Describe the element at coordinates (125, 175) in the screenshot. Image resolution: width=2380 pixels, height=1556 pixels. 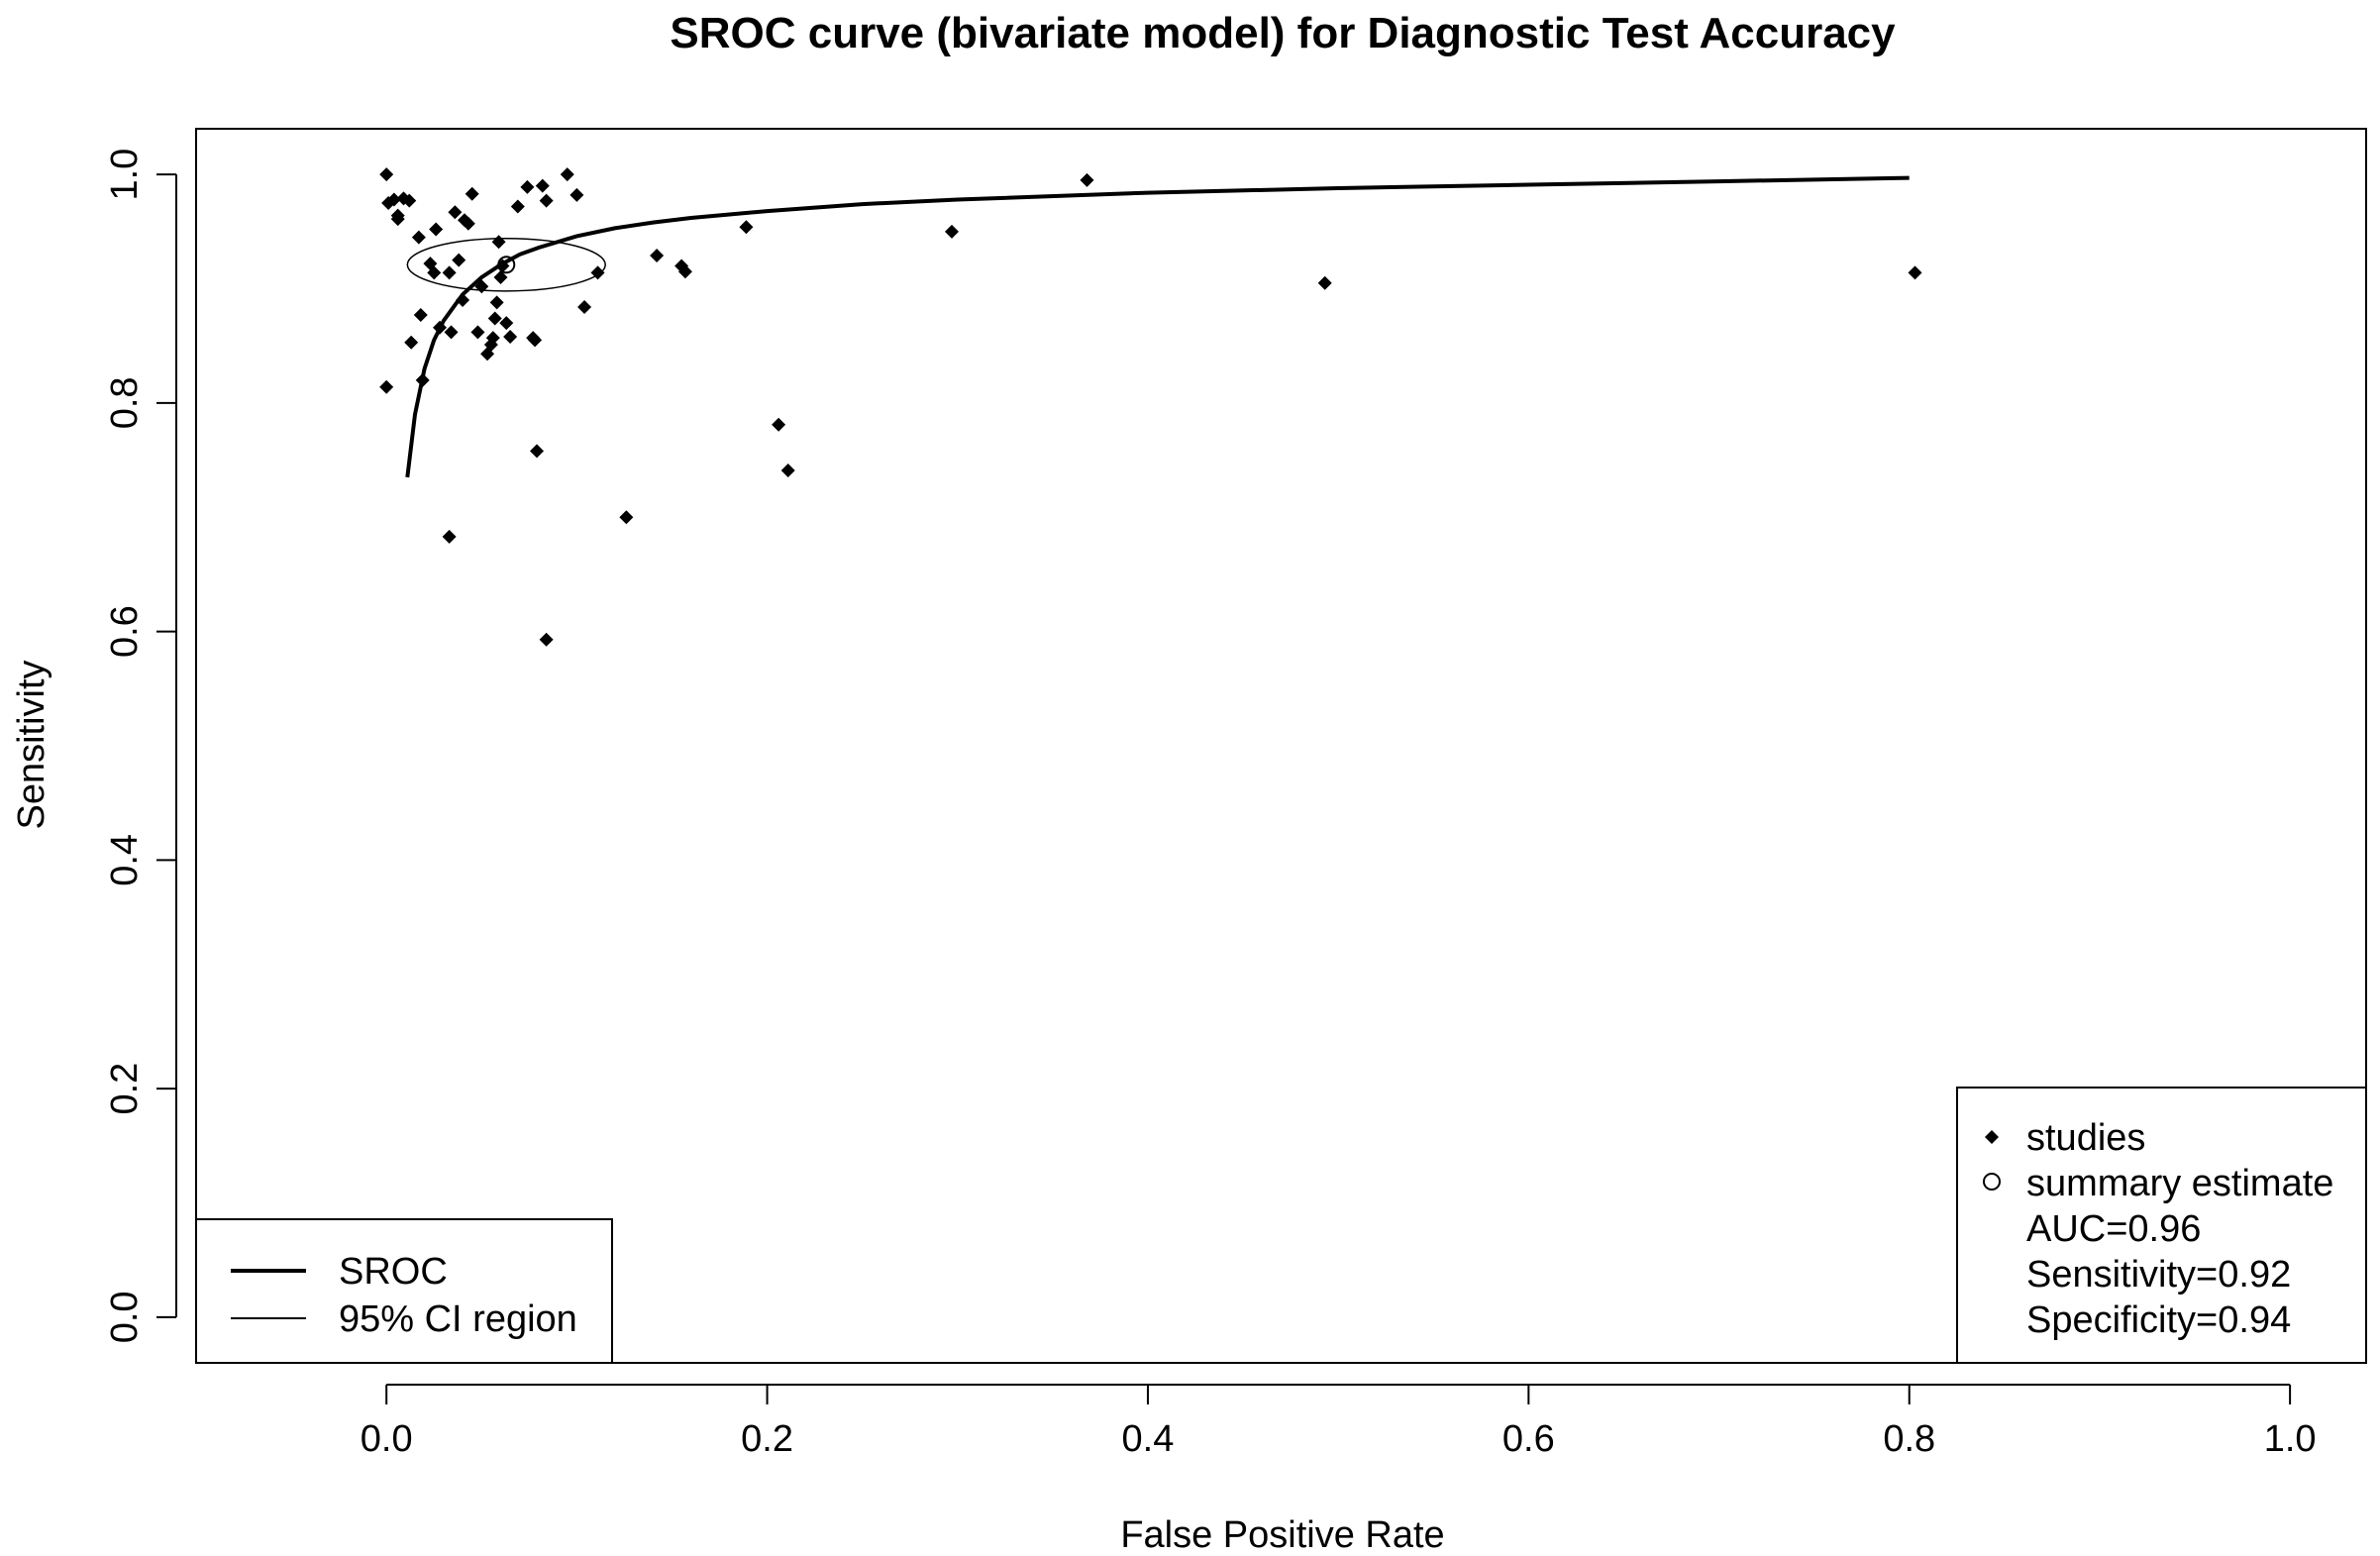
I see `y-tick-label: 1.0` at that location.